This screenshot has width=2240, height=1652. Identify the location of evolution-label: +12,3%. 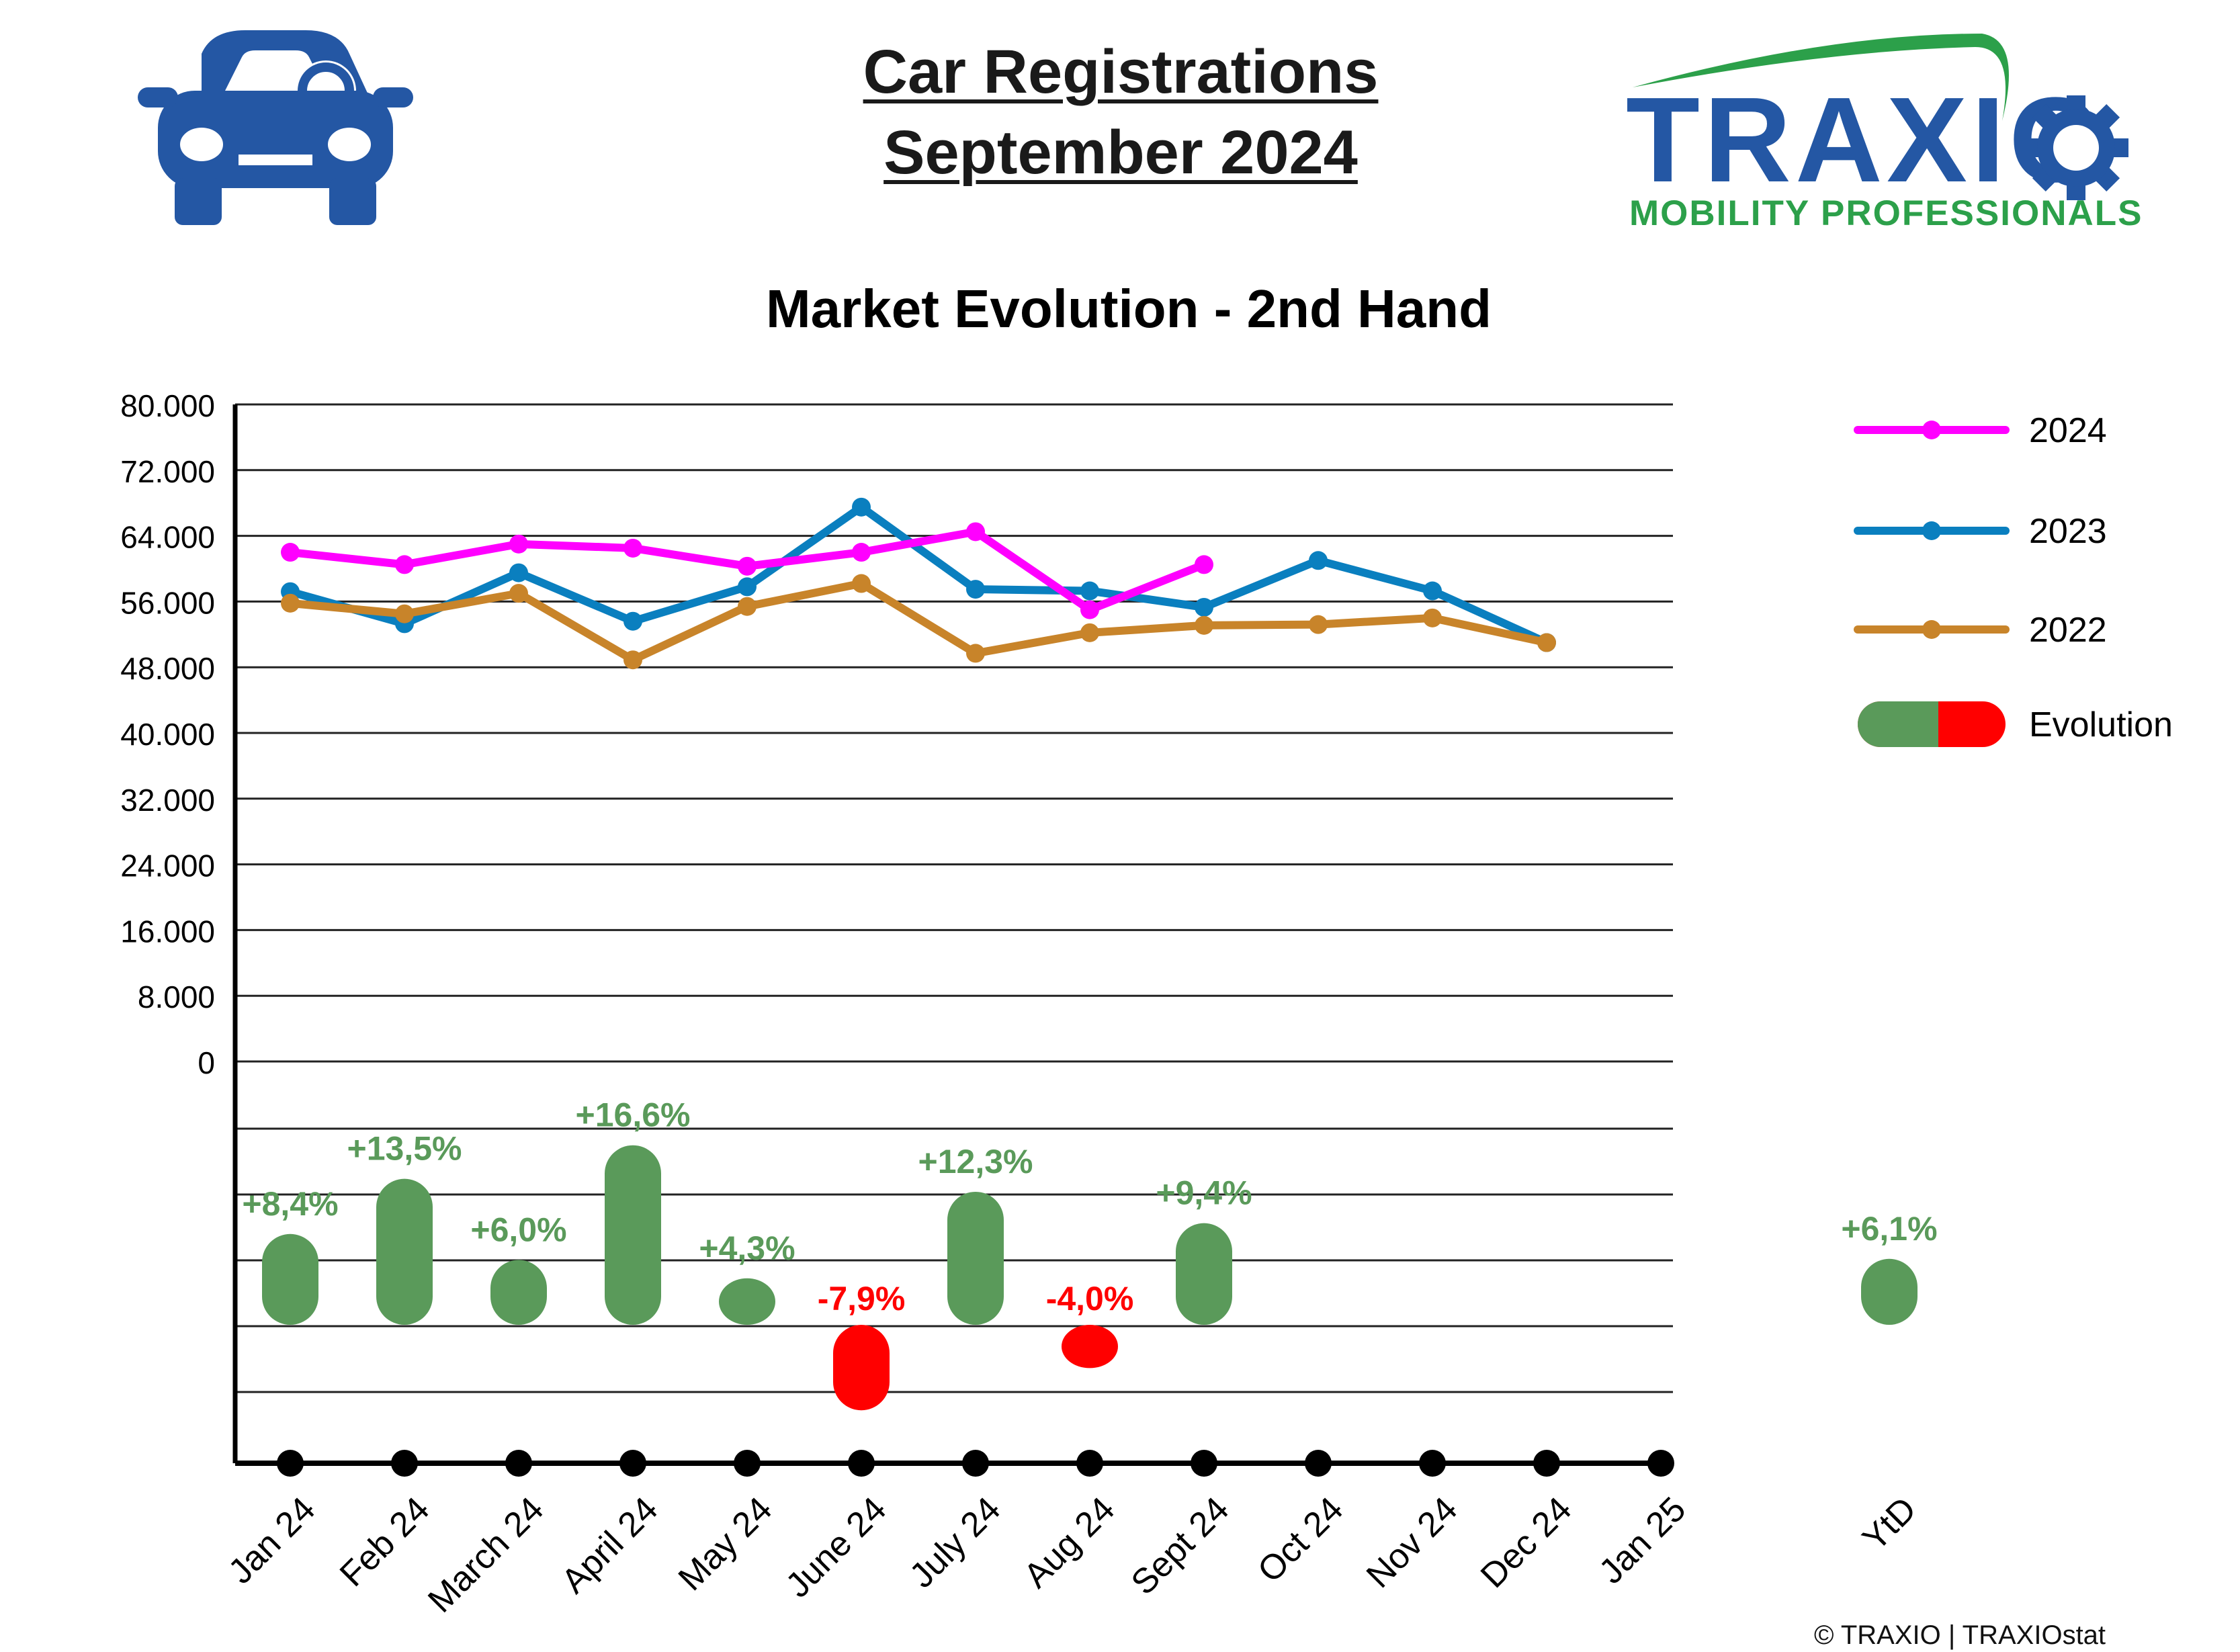
(975, 1161).